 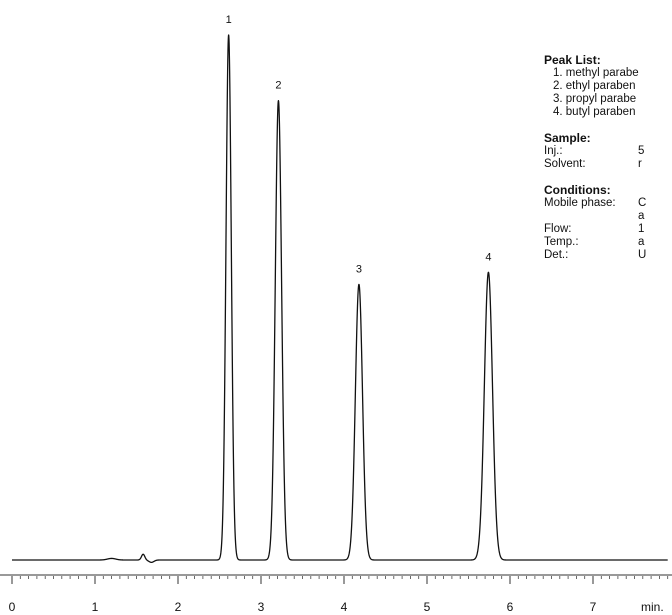 I want to click on sample-key: Solvent:, so click(x=565, y=164).